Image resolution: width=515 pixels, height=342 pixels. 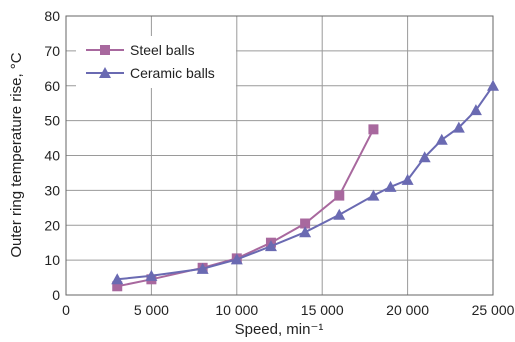 What do you see at coordinates (151, 310) in the screenshot?
I see `x-tick-label: 5 000` at bounding box center [151, 310].